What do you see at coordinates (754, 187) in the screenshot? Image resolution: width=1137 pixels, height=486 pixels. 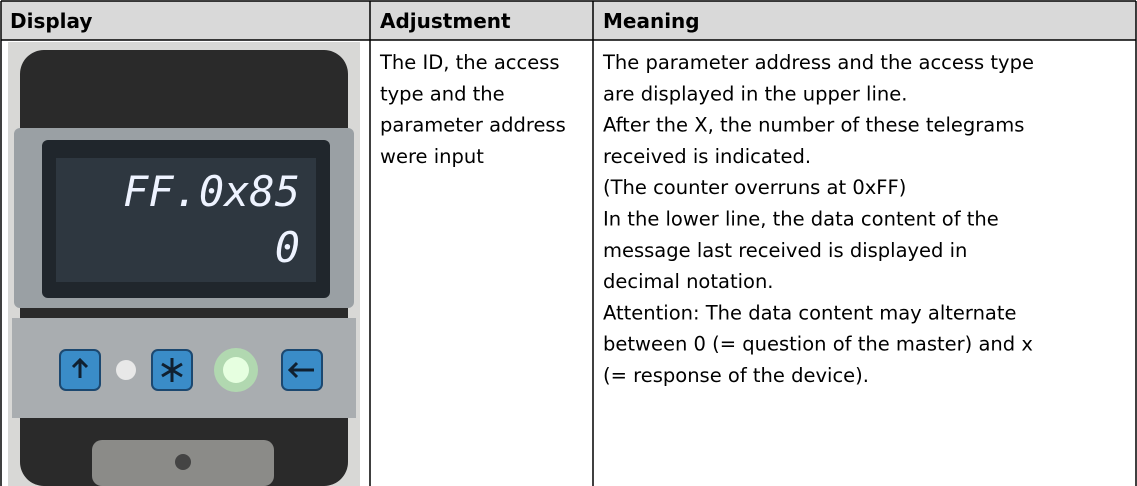 I see `meaning-line: (The counter overruns at 0xFF)` at bounding box center [754, 187].